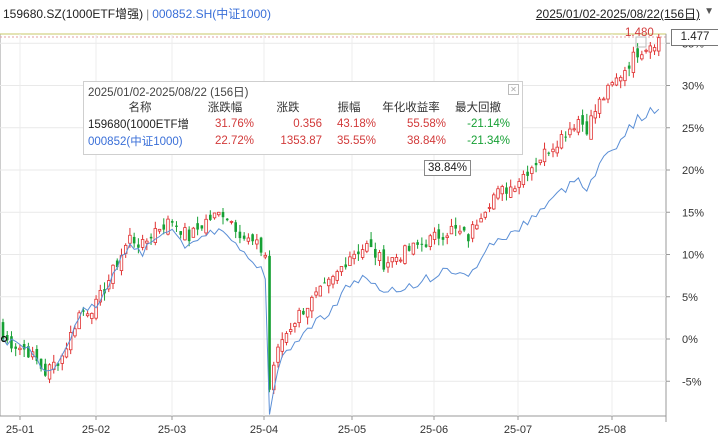  I want to click on row-name: 159680(1000ETF增, so click(139, 124).